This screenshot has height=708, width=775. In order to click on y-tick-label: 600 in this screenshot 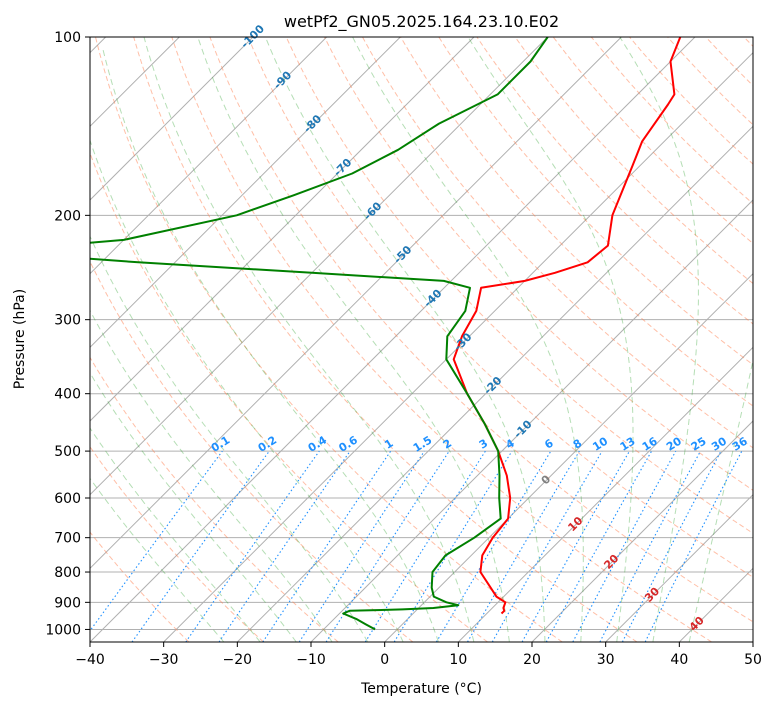, I will do `click(67, 499)`.